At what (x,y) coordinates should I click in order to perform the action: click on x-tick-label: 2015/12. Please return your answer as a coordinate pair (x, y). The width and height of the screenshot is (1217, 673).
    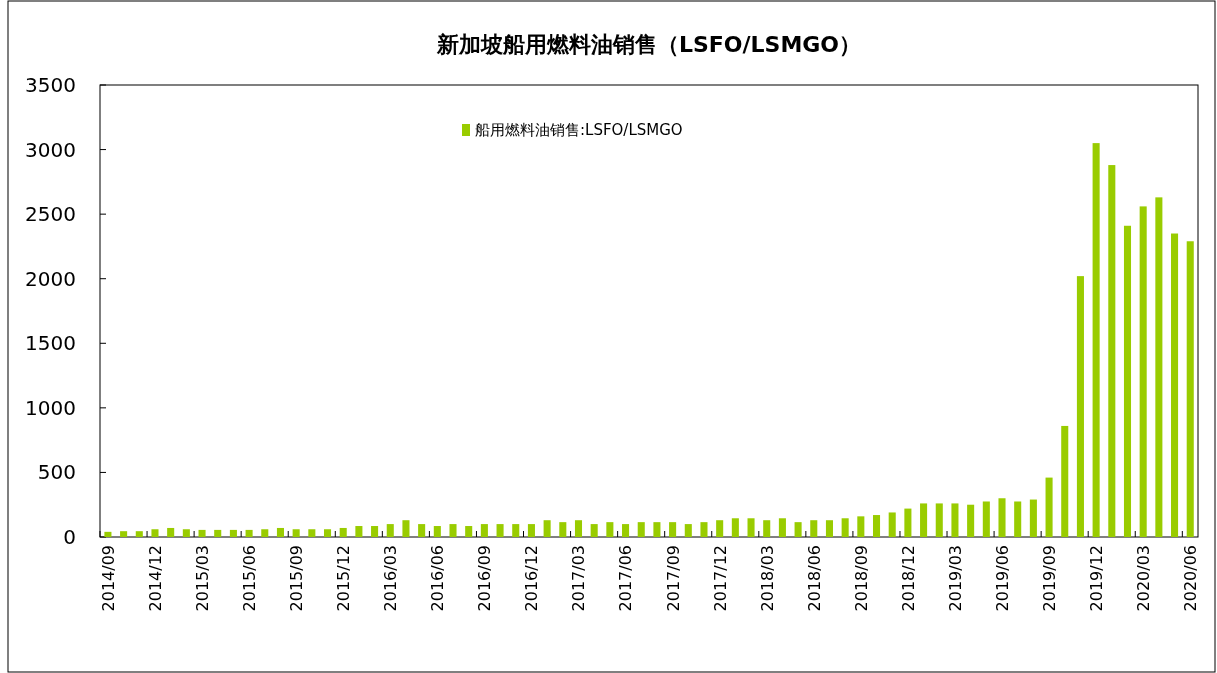
    Looking at the image, I should click on (344, 578).